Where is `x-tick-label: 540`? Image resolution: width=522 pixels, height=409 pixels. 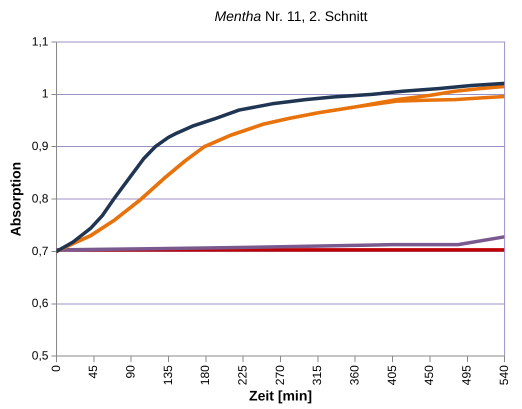
x-tick-label: 540 is located at coordinates (503, 375).